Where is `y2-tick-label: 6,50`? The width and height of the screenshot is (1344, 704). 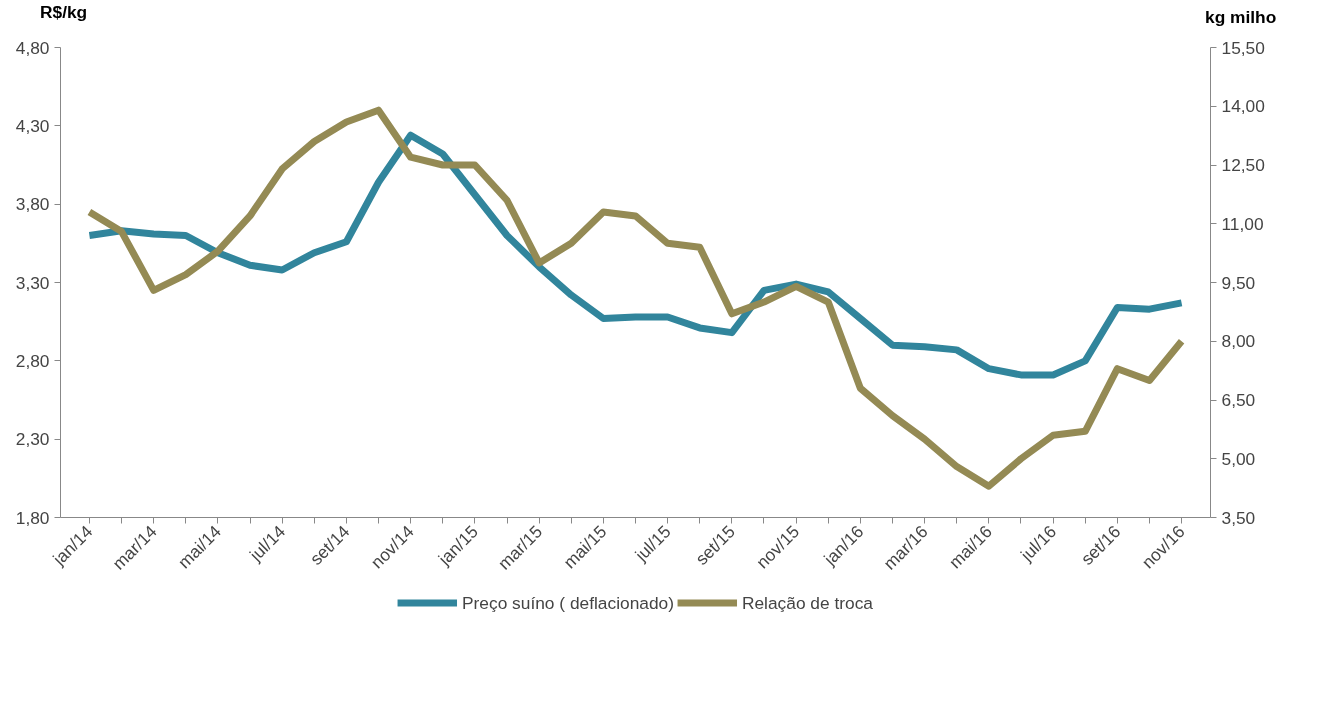
y2-tick-label: 6,50 is located at coordinates (1238, 399).